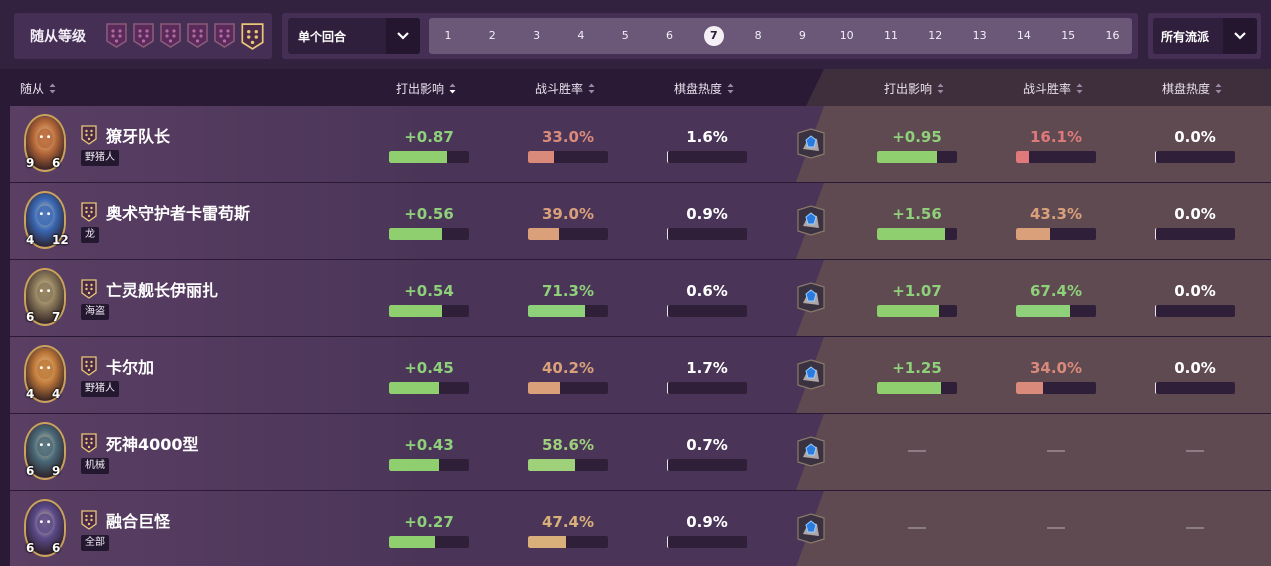  What do you see at coordinates (1056, 368) in the screenshot?
I see `winrate2-value: 34.0%` at bounding box center [1056, 368].